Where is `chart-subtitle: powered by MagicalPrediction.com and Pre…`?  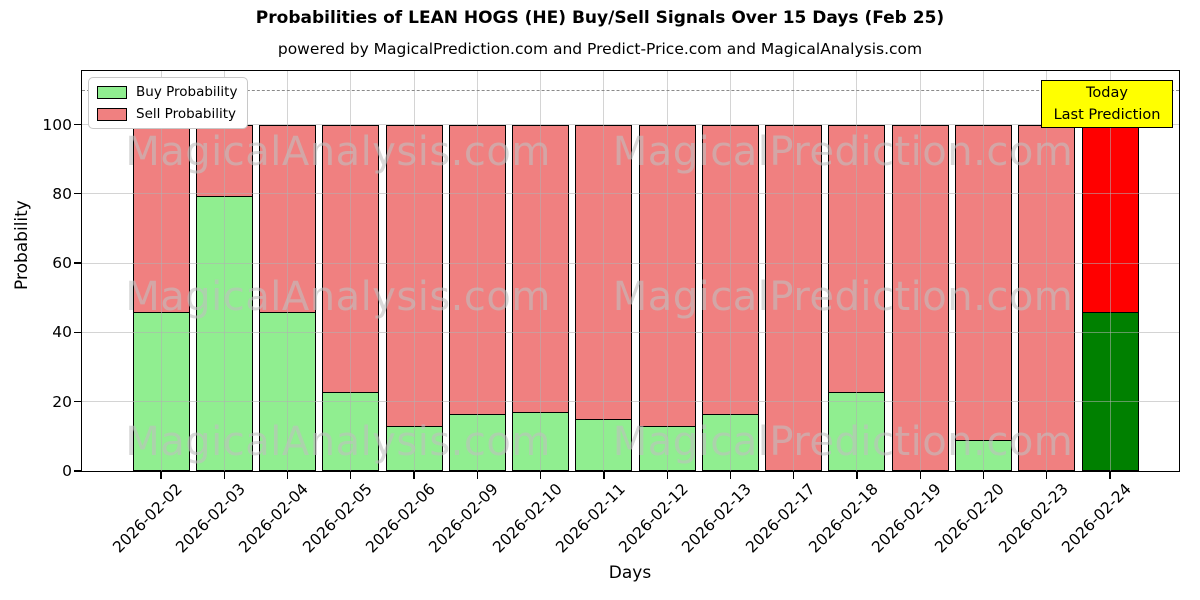 chart-subtitle: powered by MagicalPrediction.com and Pre… is located at coordinates (600, 49).